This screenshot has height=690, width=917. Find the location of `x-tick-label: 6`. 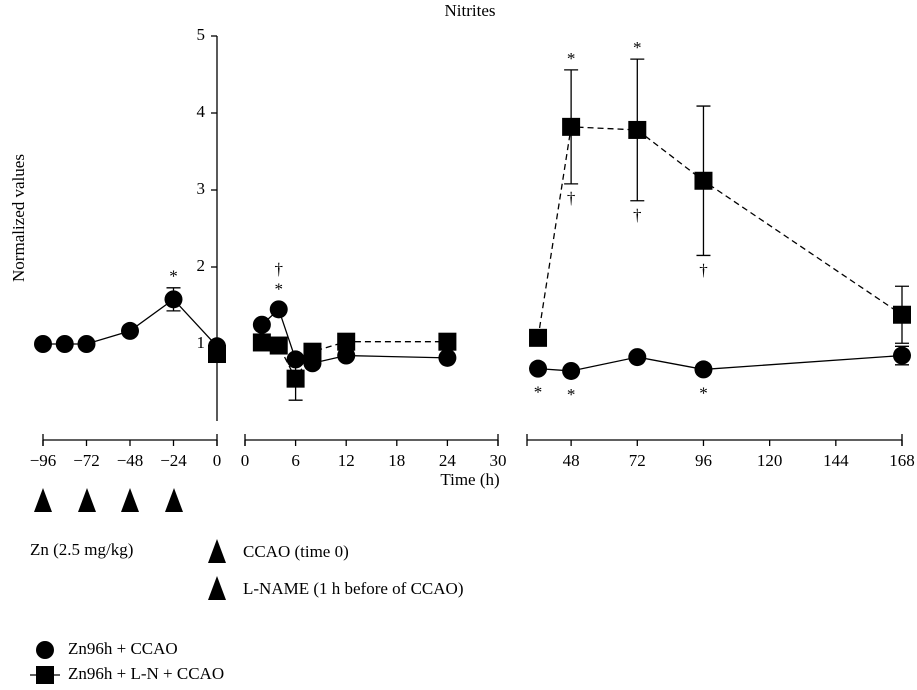

x-tick-label: 6 is located at coordinates (295, 460).